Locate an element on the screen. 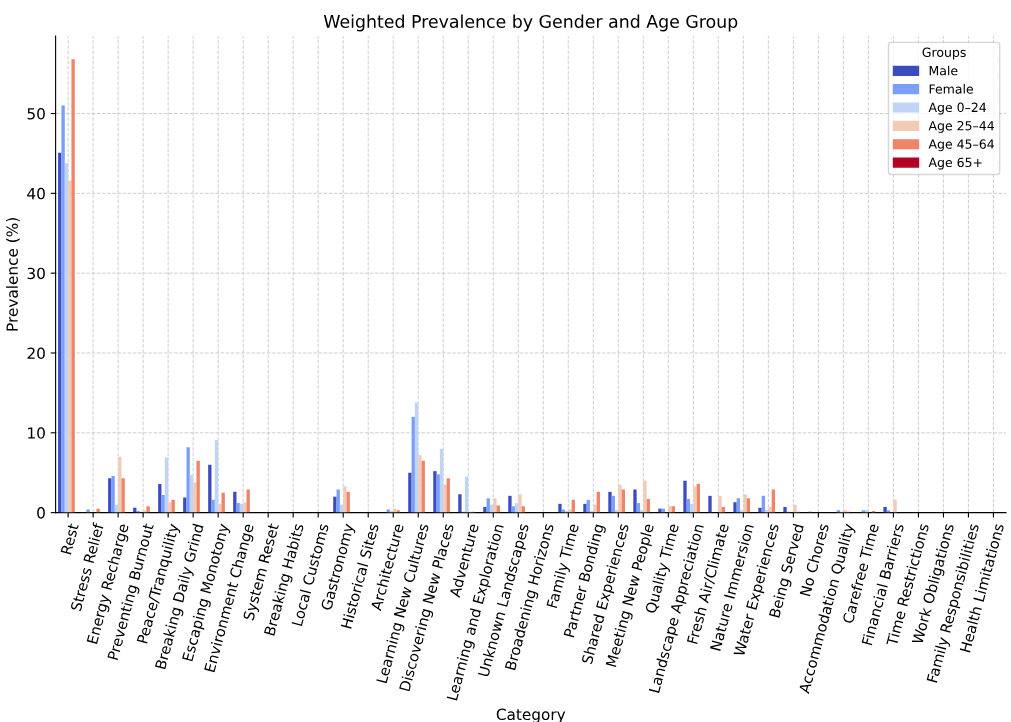 This screenshot has width=1011, height=722. y-tick-label: 40 is located at coordinates (36, 193).